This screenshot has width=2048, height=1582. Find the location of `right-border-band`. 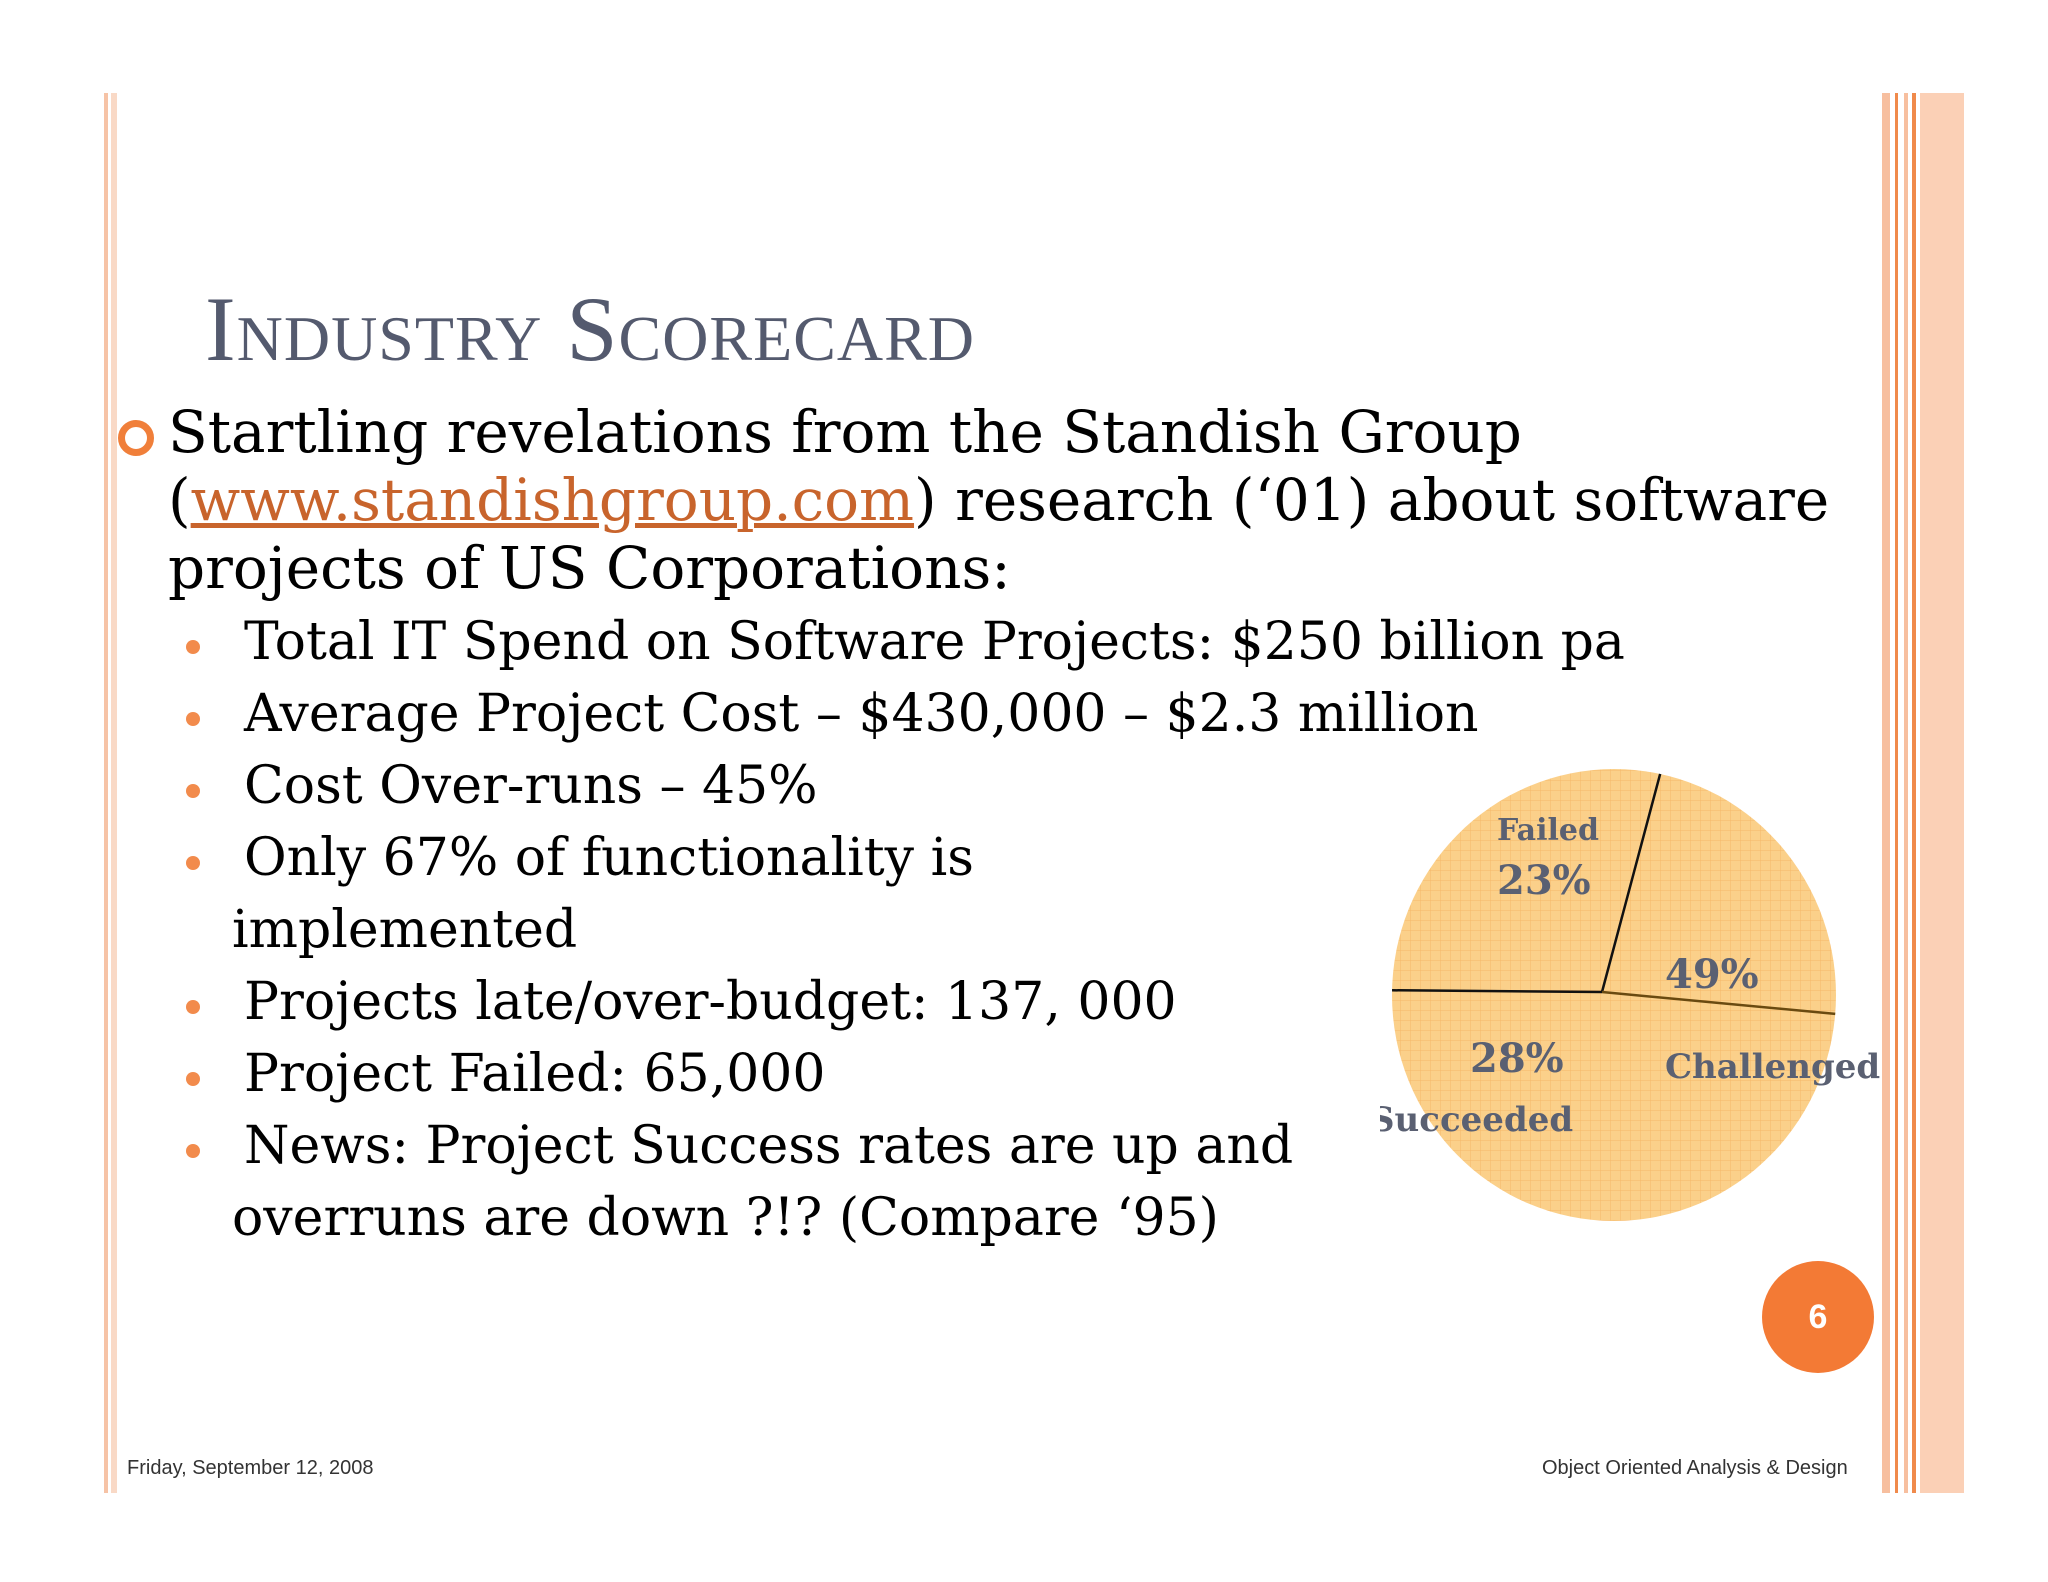

right-border-band is located at coordinates (1942, 793).